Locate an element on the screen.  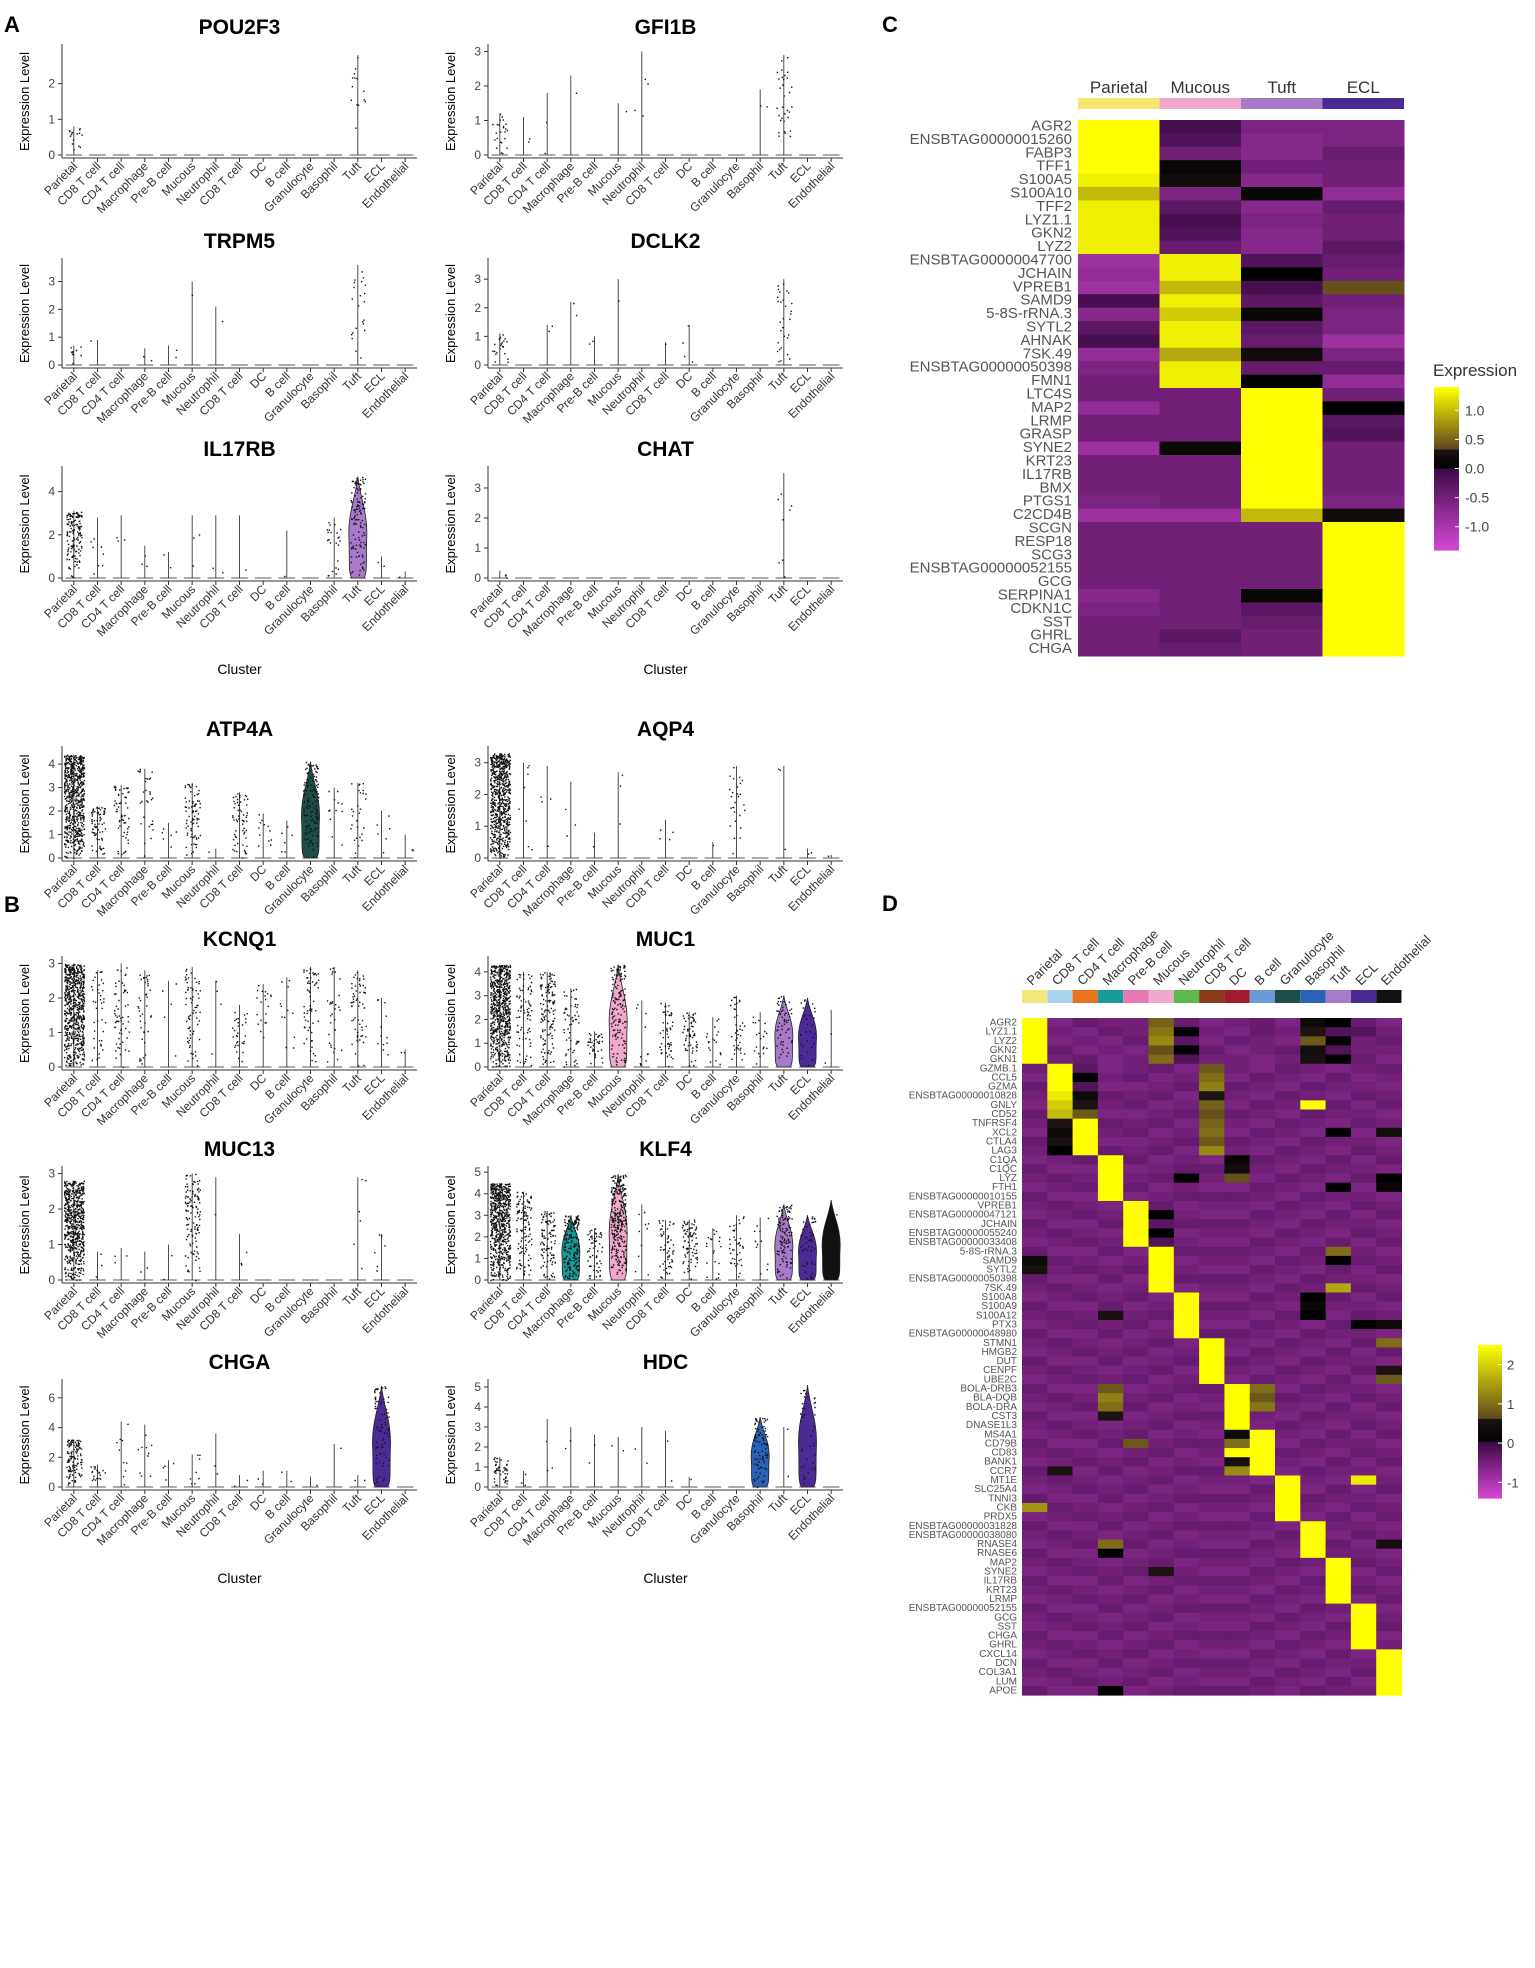
gene-label: GKN2 is located at coordinates (1051, 233).